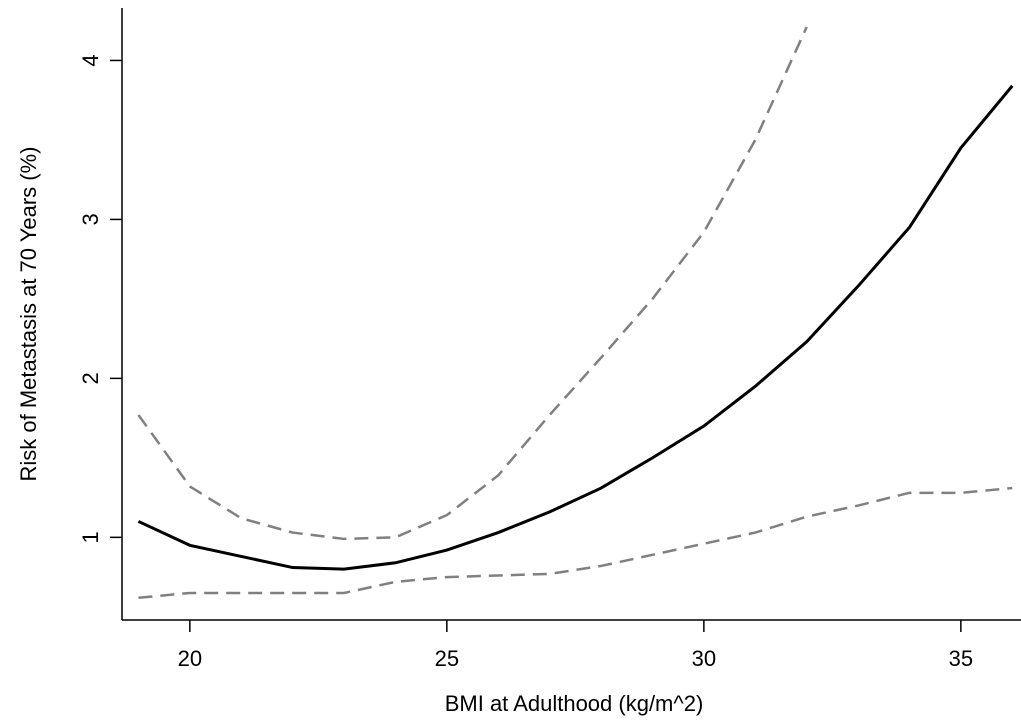 This screenshot has width=1021, height=727. Describe the element at coordinates (90, 60) in the screenshot. I see `y-tick-label: 4` at that location.